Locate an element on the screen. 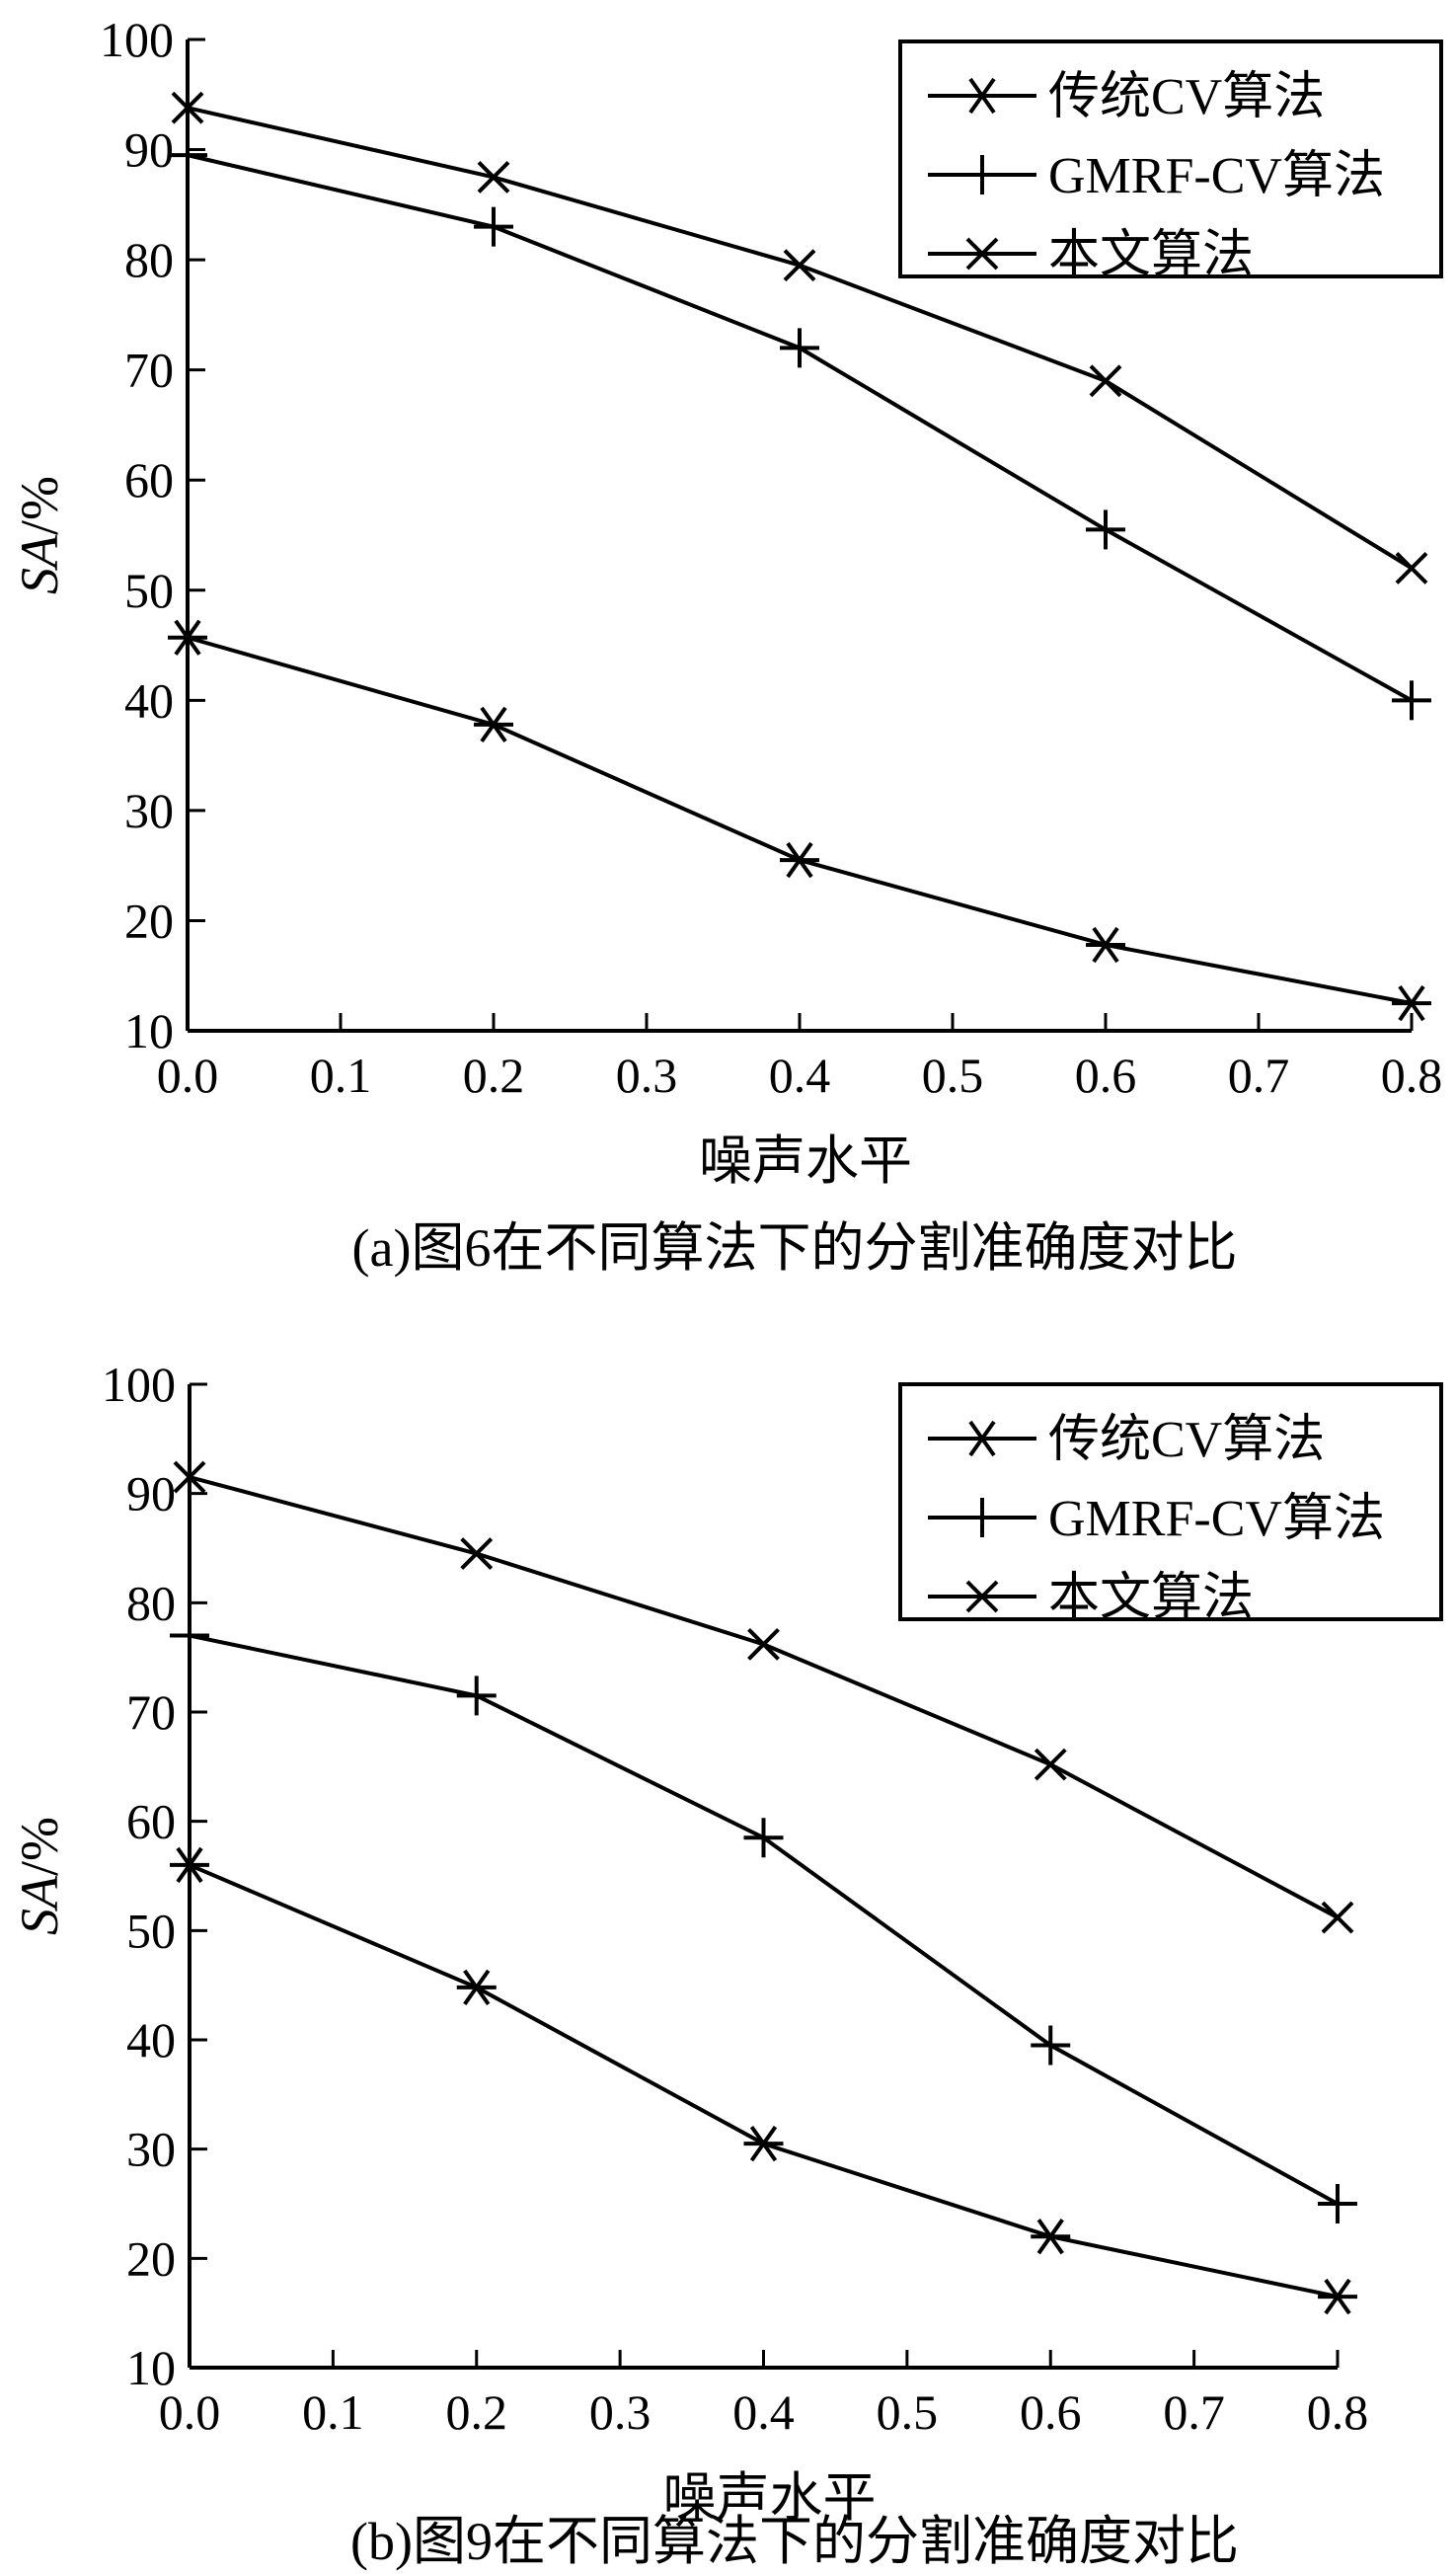 This screenshot has width=1456, height=2574. figure-caption: (b)图9在不同算法下的分割准确度对比 is located at coordinates (794, 2541).